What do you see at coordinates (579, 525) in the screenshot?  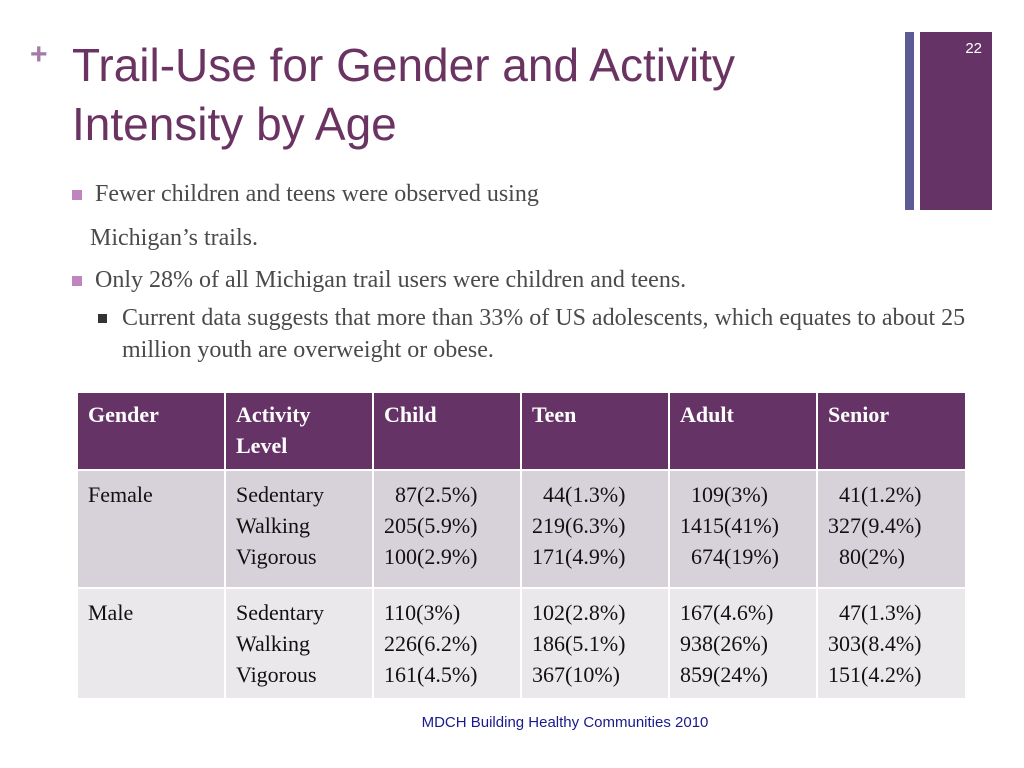 I see `count-value: 219(6.3%)` at bounding box center [579, 525].